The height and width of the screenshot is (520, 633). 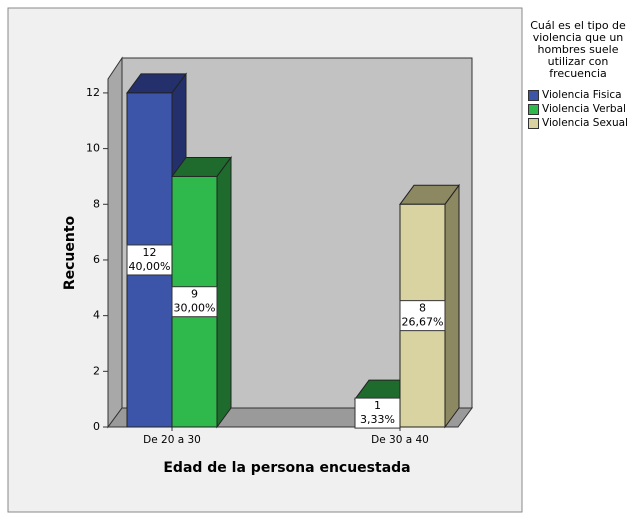 What do you see at coordinates (286, 468) in the screenshot?
I see `x-axis-title: Edad de la persona encuestada` at bounding box center [286, 468].